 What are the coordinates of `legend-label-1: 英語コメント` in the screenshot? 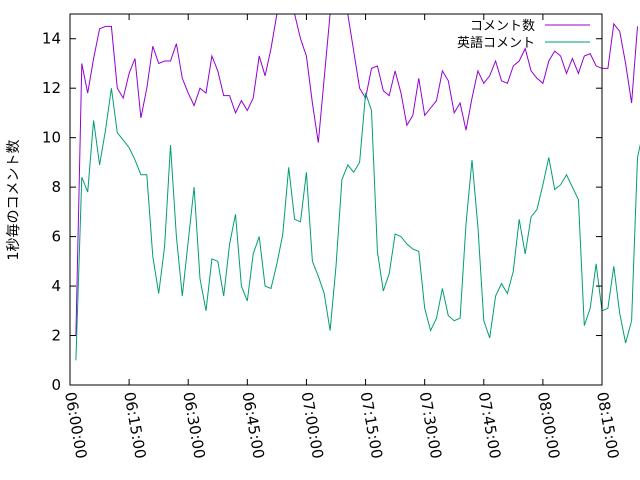 It's located at (496, 43).